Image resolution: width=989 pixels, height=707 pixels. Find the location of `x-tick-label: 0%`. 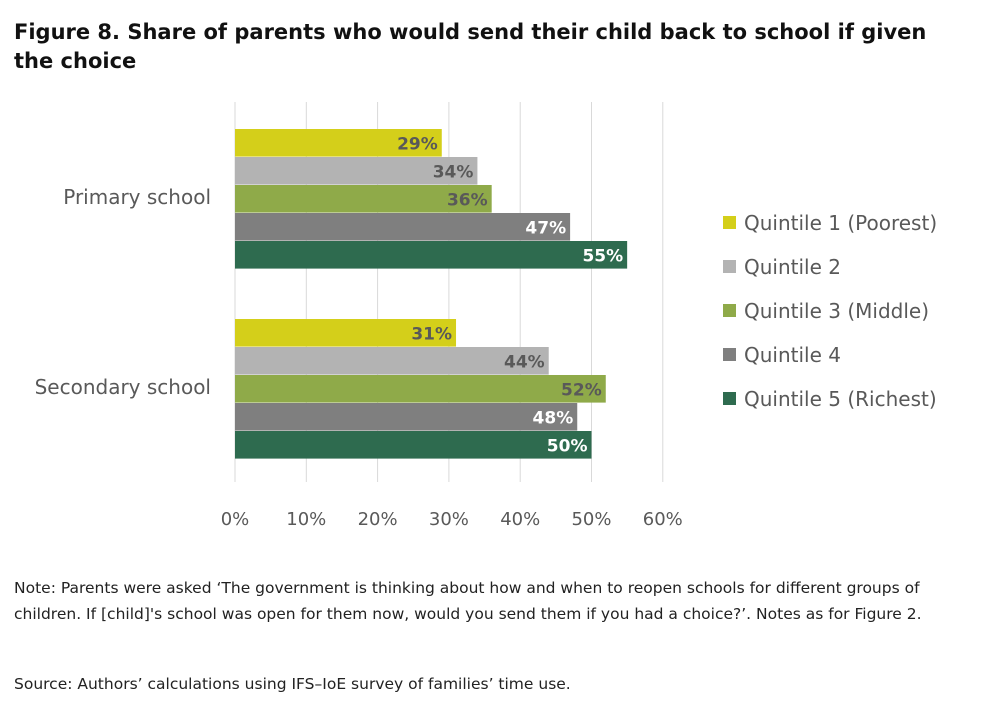

x-tick-label: 0% is located at coordinates (235, 519).